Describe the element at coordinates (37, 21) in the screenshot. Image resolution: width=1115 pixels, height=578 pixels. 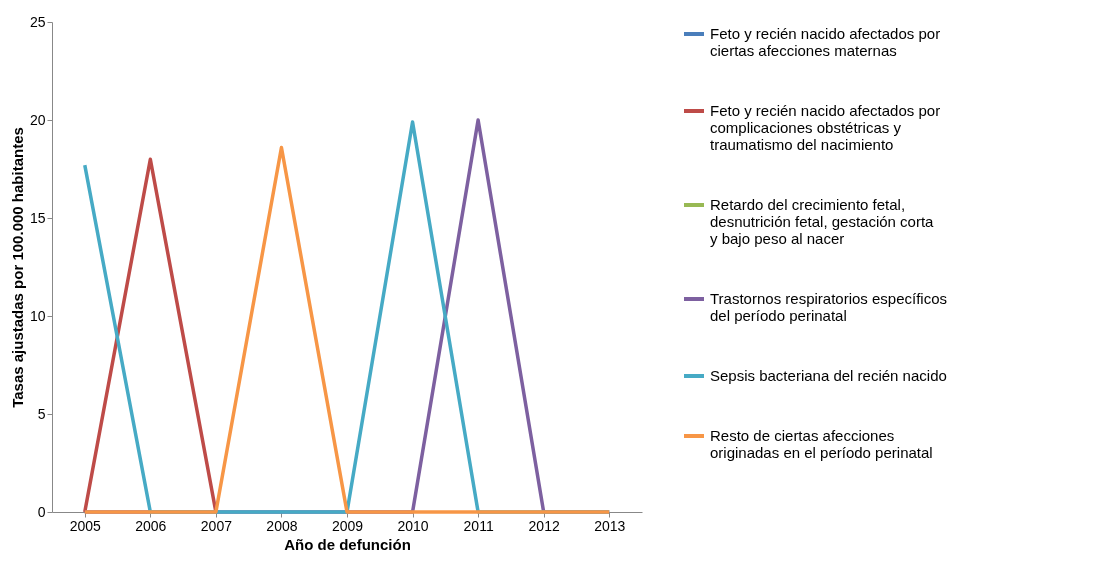
I see `y-tick-label: 25` at that location.